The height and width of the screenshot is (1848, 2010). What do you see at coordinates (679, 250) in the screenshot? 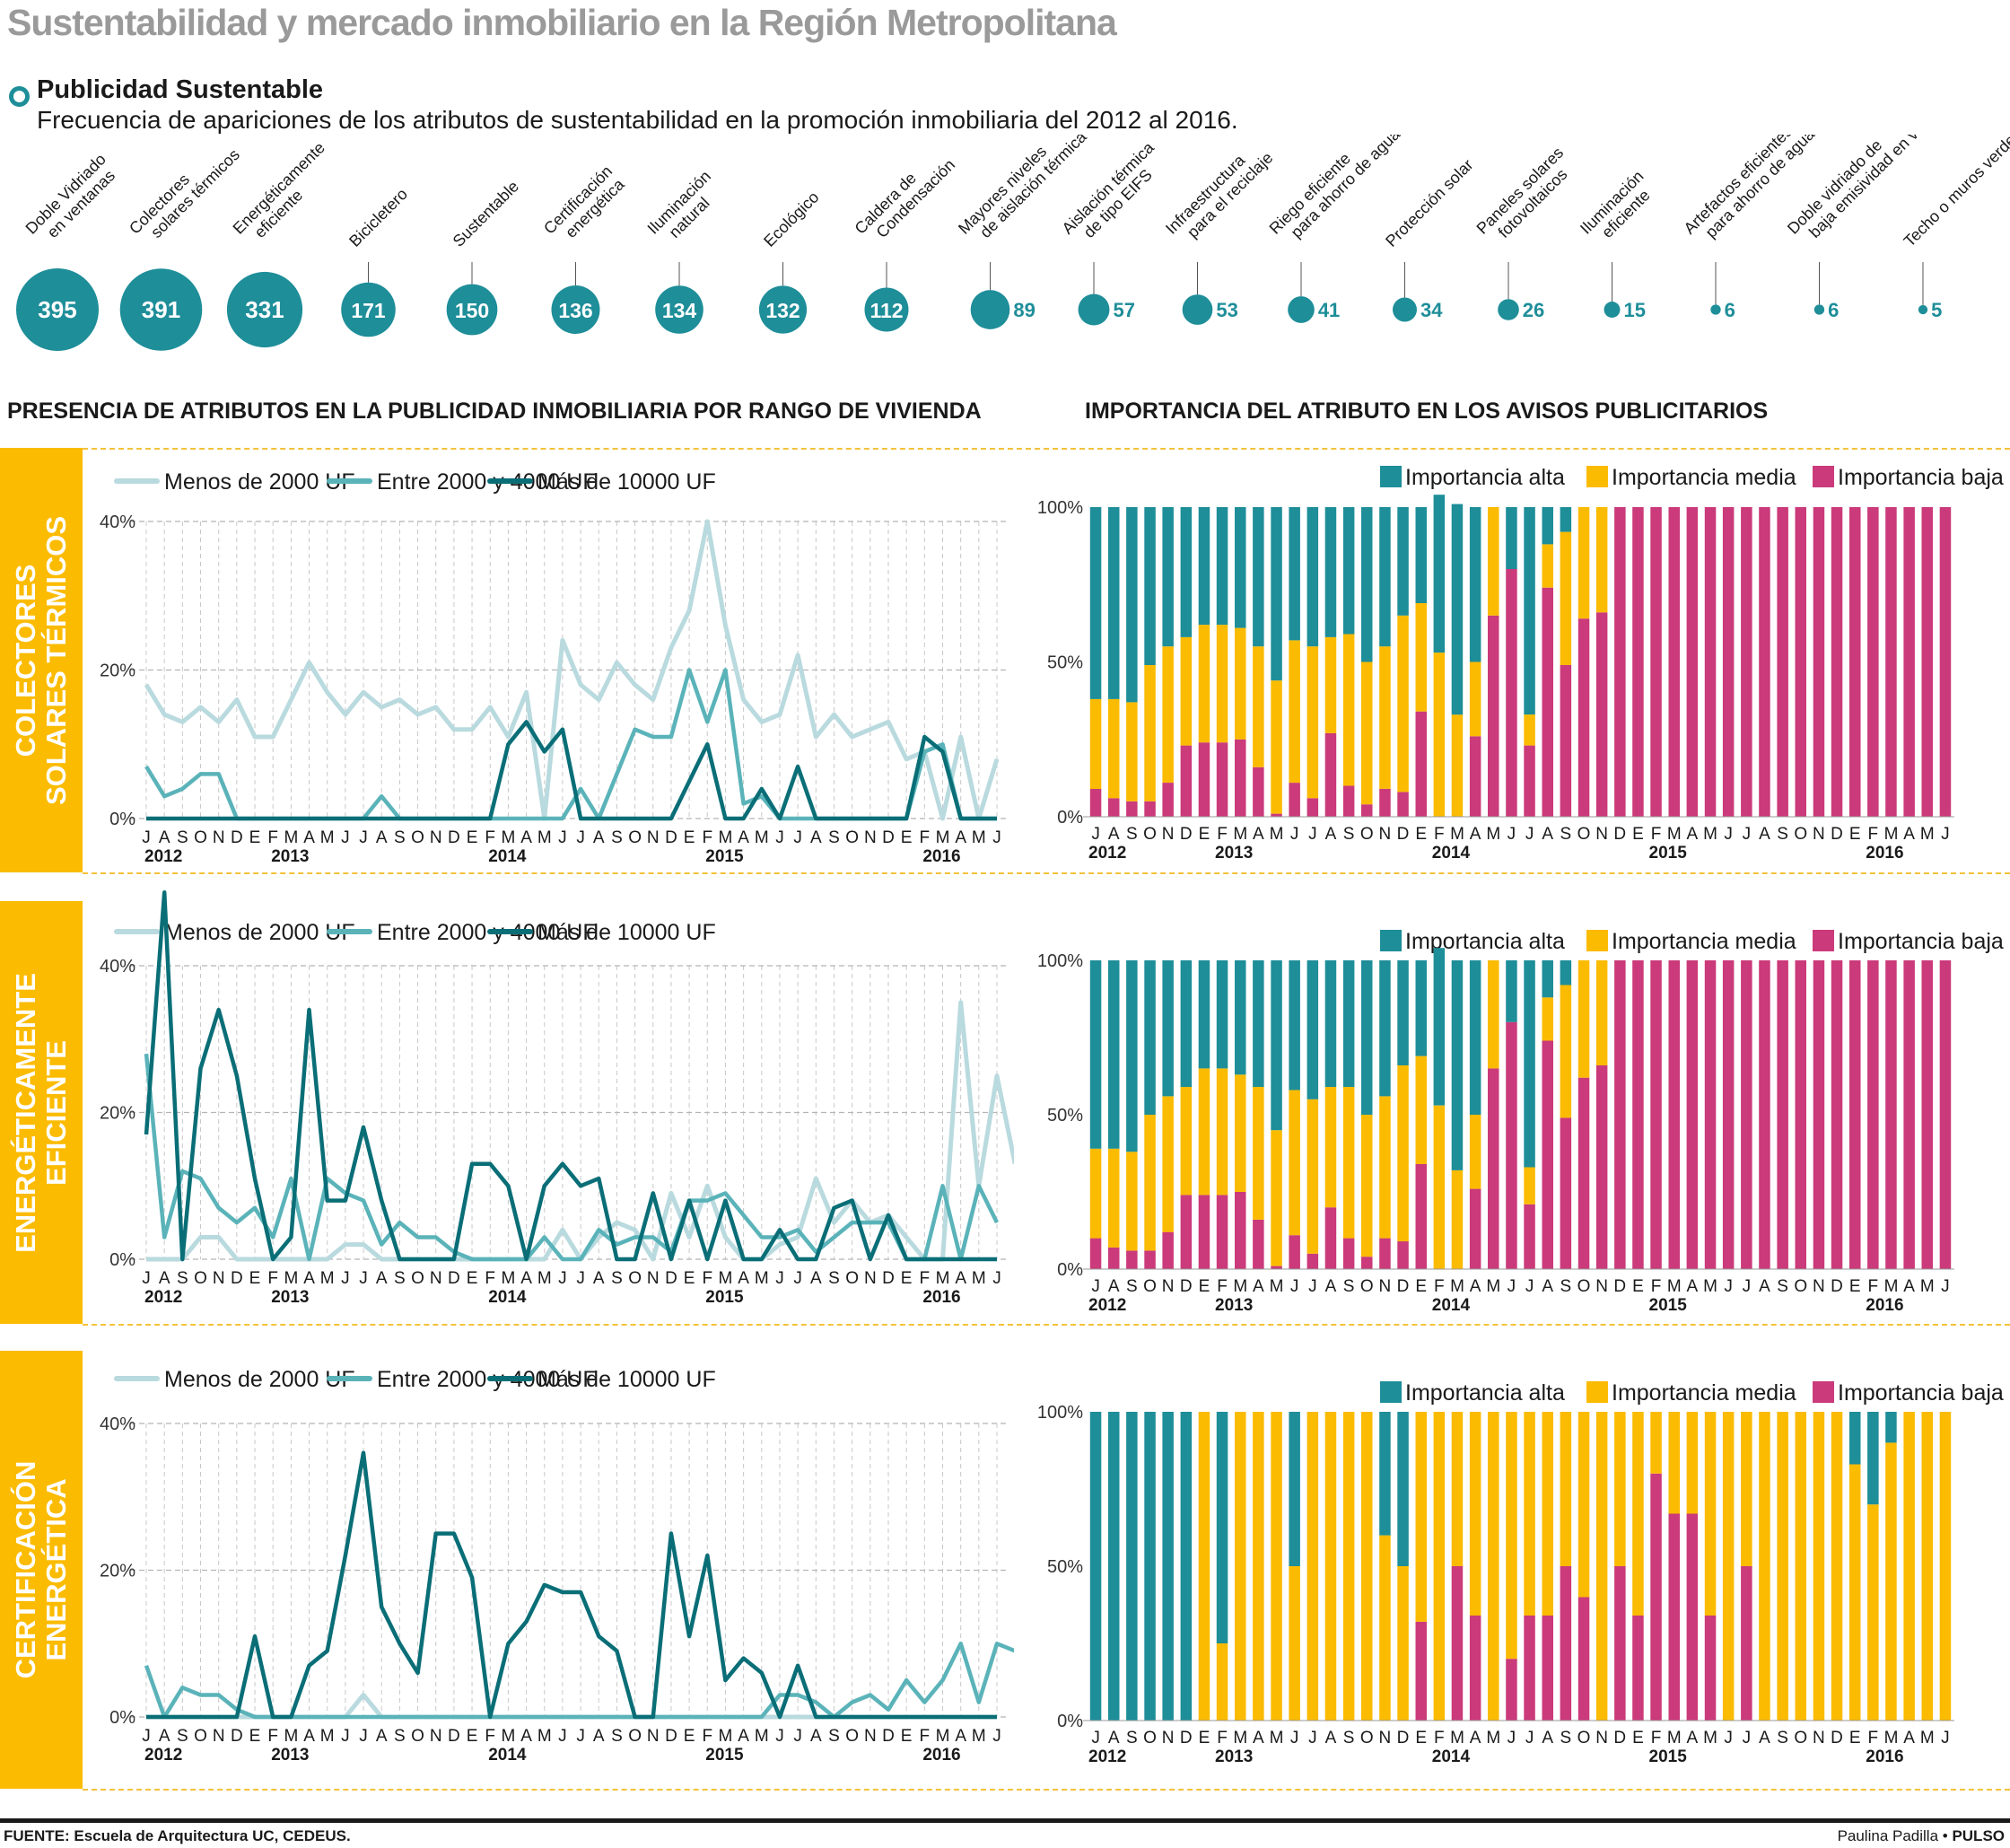
I see `bubble-group: 134 Iluminaciónnatural` at bounding box center [679, 250].